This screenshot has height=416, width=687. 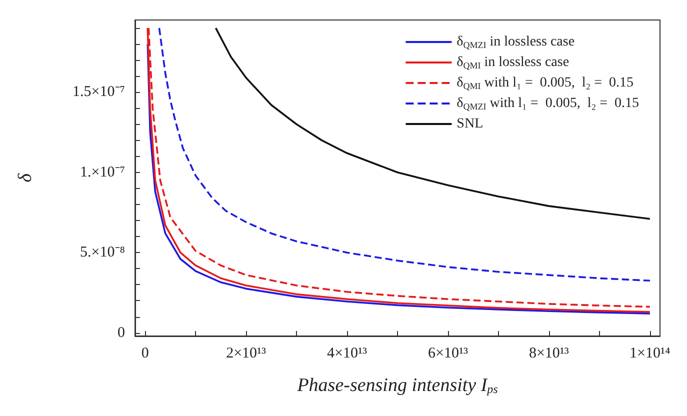 What do you see at coordinates (25, 177) in the screenshot?
I see `y-axis-title: δ` at bounding box center [25, 177].